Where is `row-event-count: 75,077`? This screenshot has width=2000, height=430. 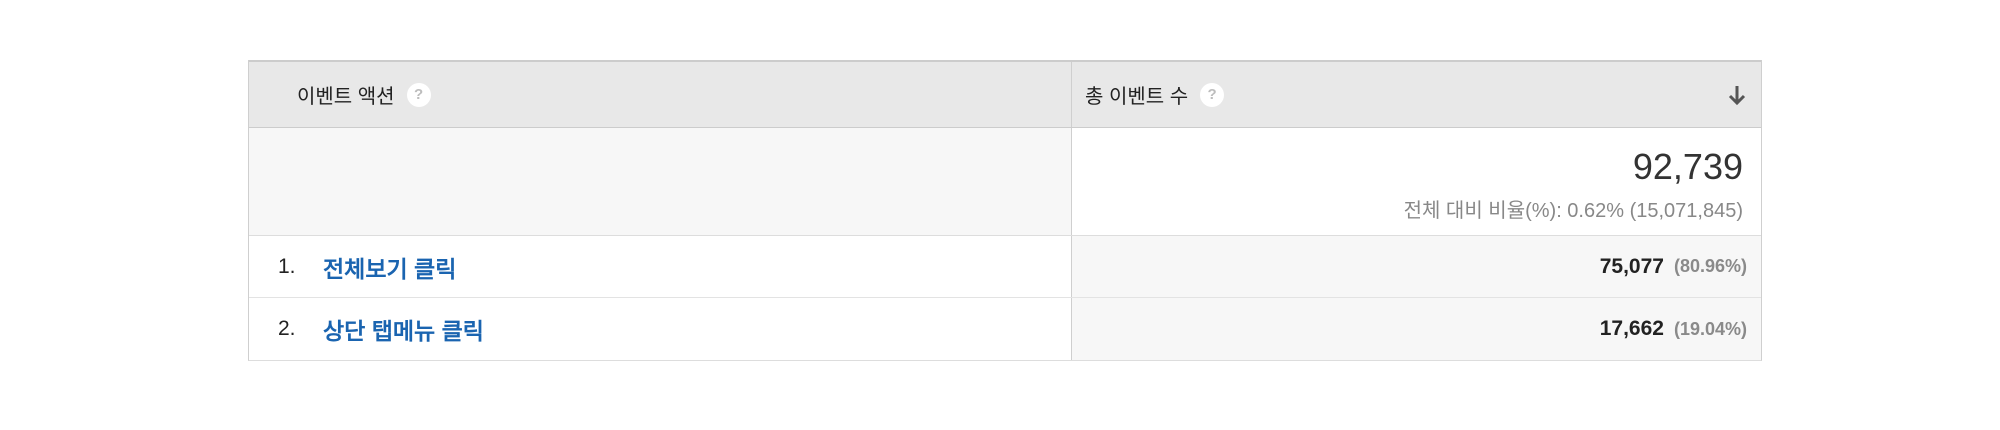
row-event-count: 75,077 is located at coordinates (1631, 266).